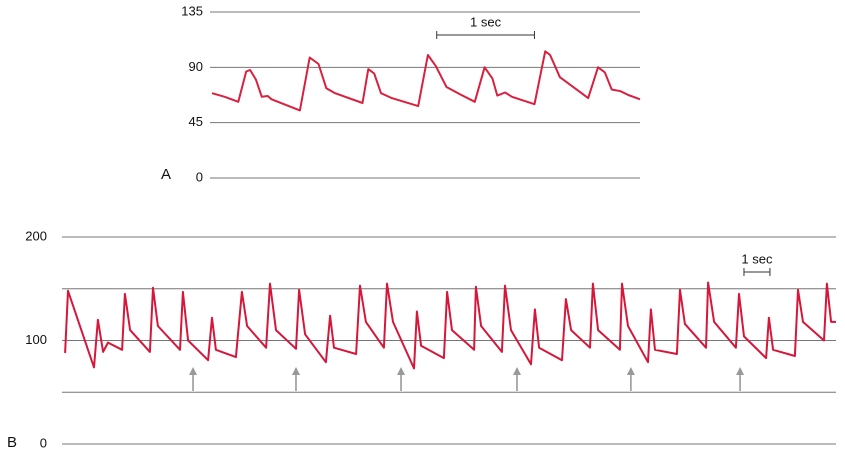  Describe the element at coordinates (196, 66) in the screenshot. I see `y-tick-label: 90` at that location.